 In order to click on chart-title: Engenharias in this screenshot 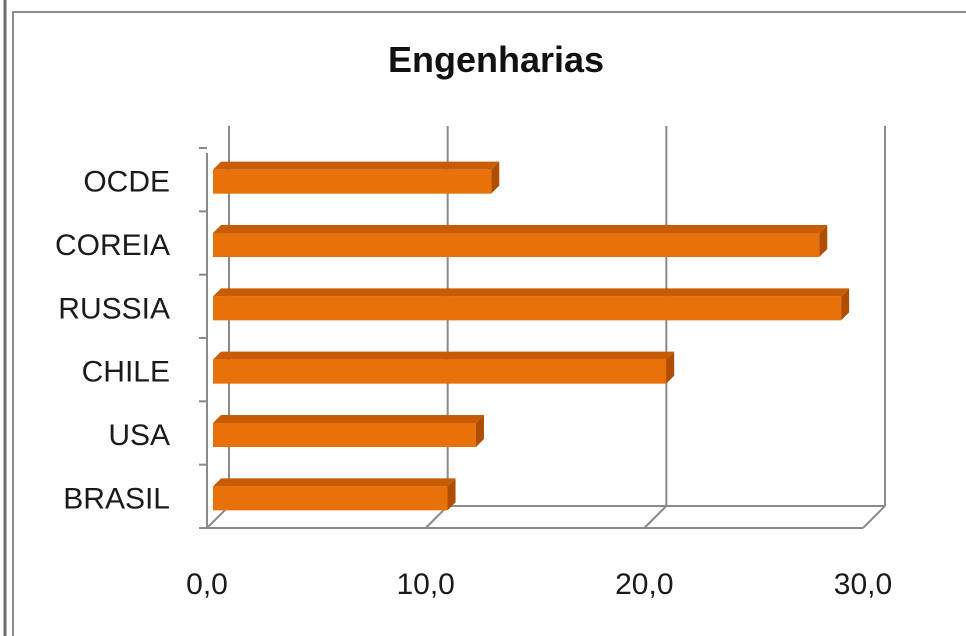, I will do `click(496, 59)`.